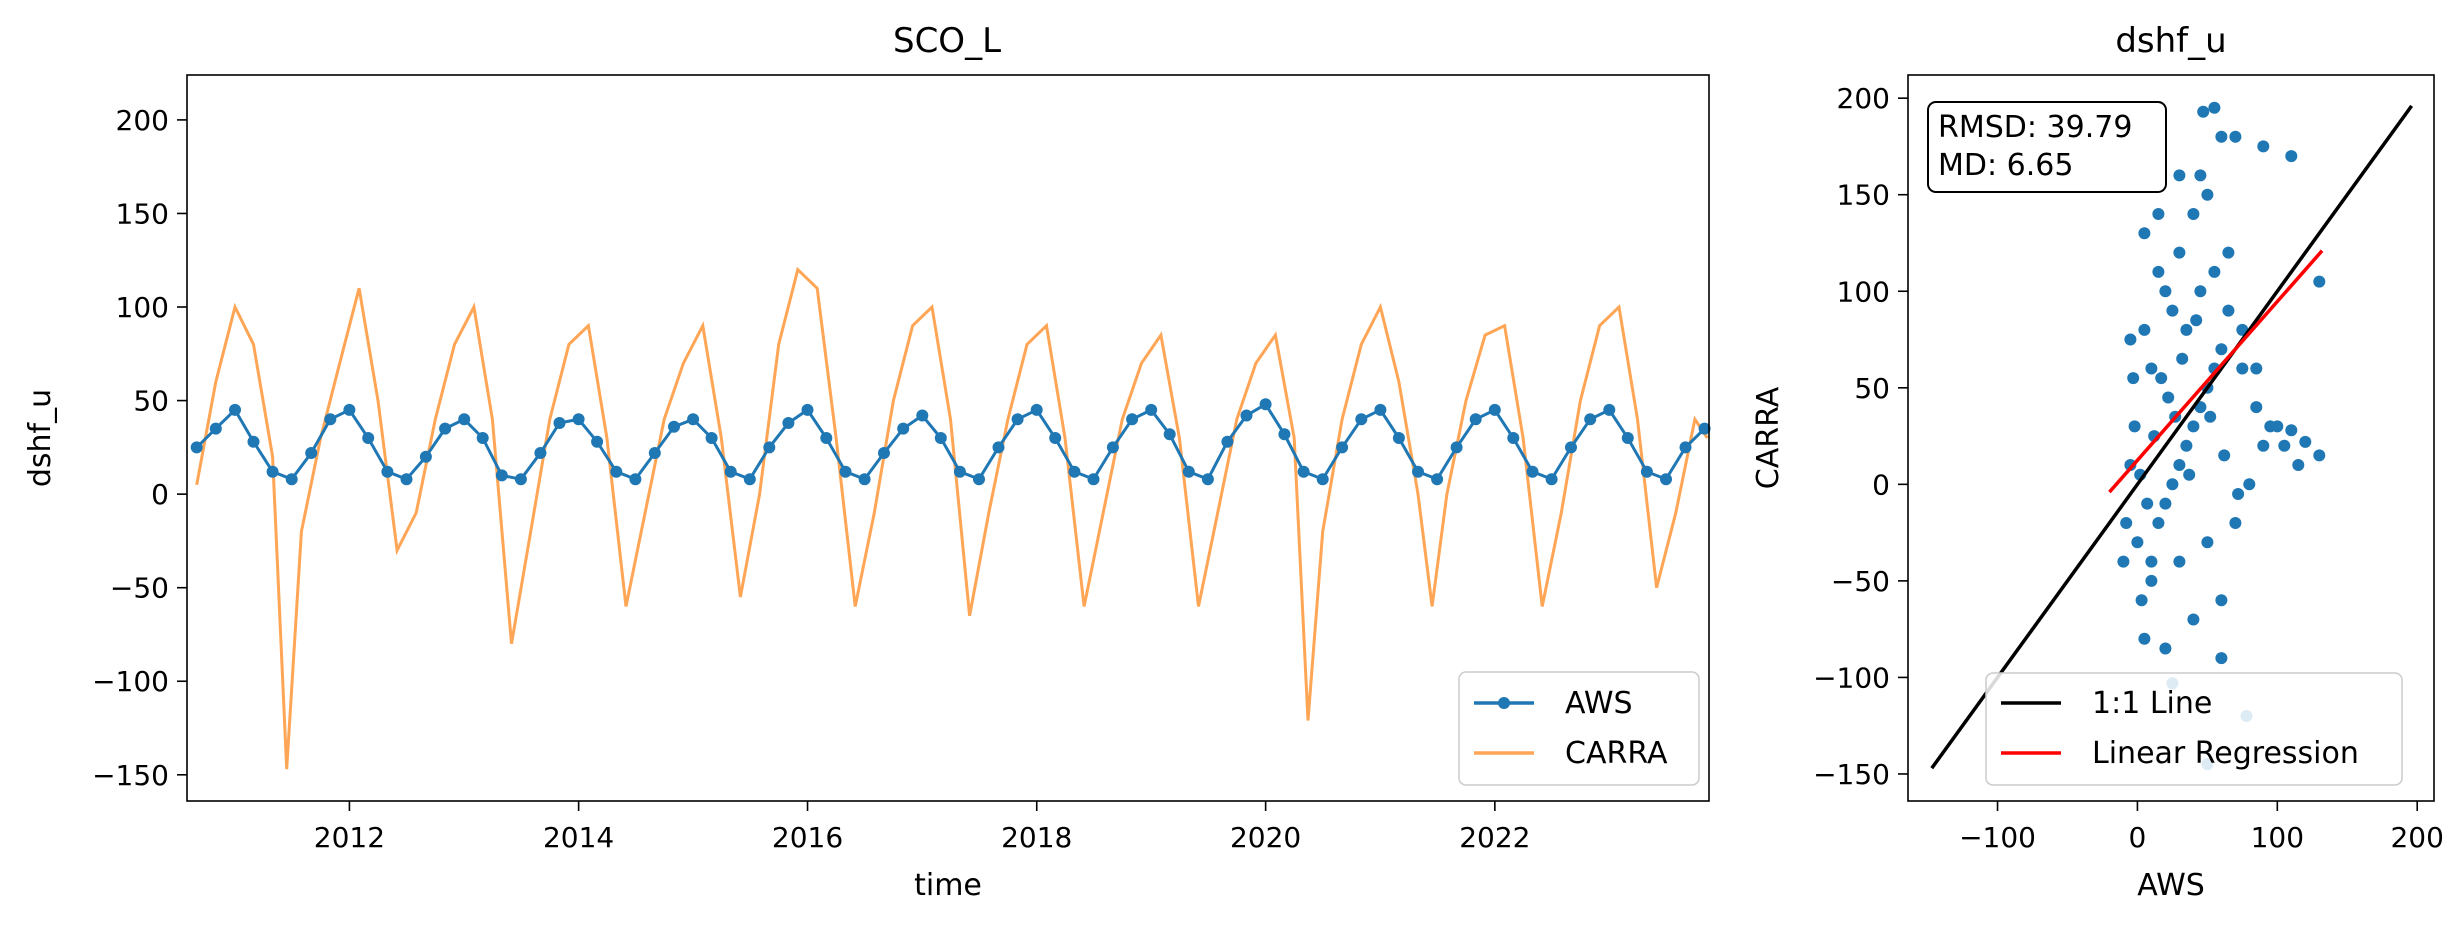 The image size is (2457, 926). Describe the element at coordinates (2152, 703) in the screenshot. I see `legend-one-to-one-label: 1:1 Line` at that location.